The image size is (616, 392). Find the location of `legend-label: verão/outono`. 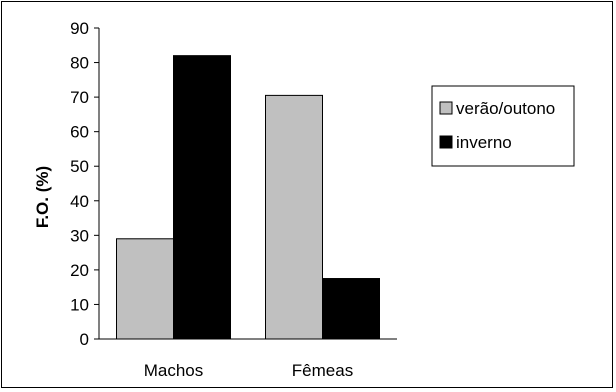

legend-label: verão/outono is located at coordinates (505, 108).